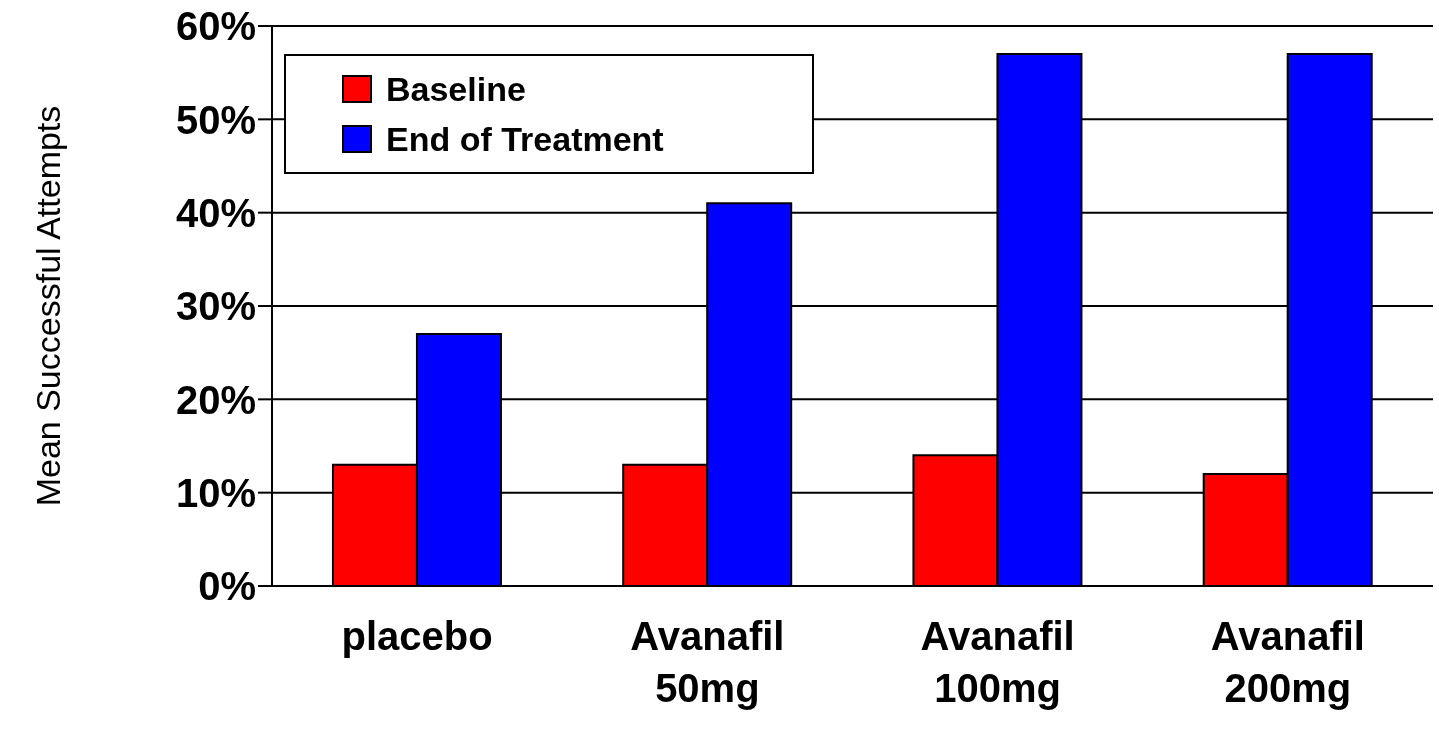 The height and width of the screenshot is (741, 1439). I want to click on x-tick-label: Avanafil 200mg, so click(1287, 662).